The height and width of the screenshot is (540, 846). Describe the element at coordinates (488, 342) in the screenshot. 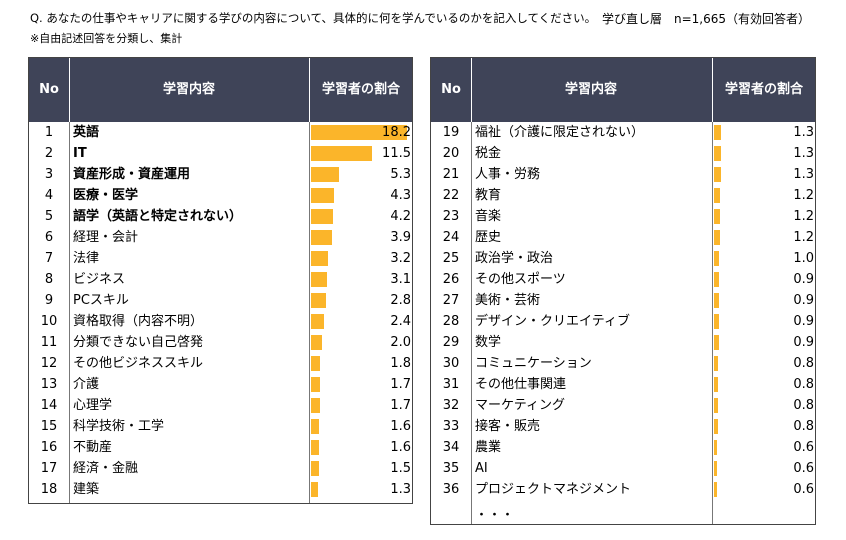

I see `row-label: 数学` at that location.